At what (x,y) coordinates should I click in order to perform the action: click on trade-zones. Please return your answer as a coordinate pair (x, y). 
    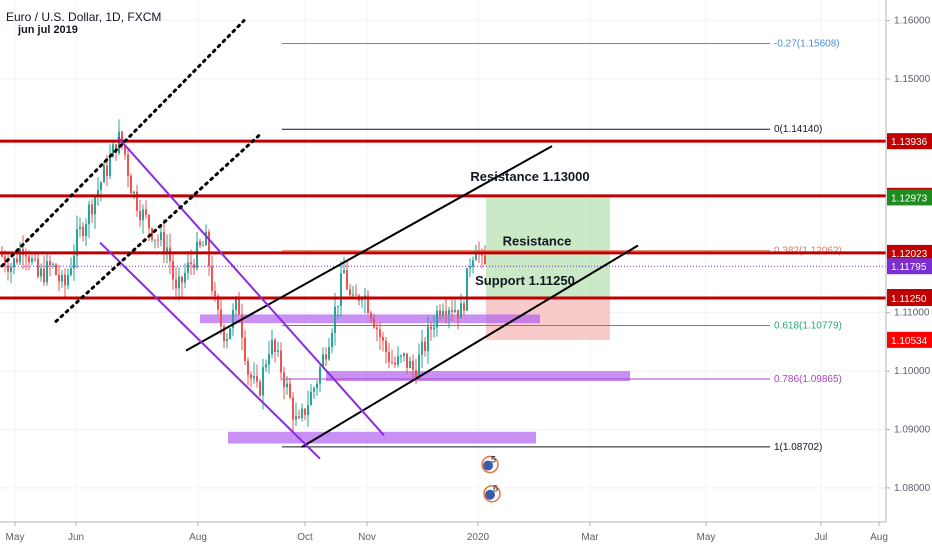
    Looking at the image, I should click on (548, 268).